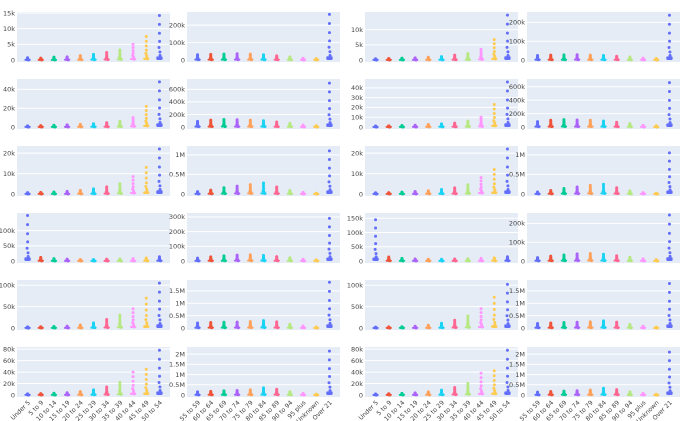 Image resolution: width=690 pixels, height=421 pixels. I want to click on subplot-16: 0 100k 200k, so click(594, 239).